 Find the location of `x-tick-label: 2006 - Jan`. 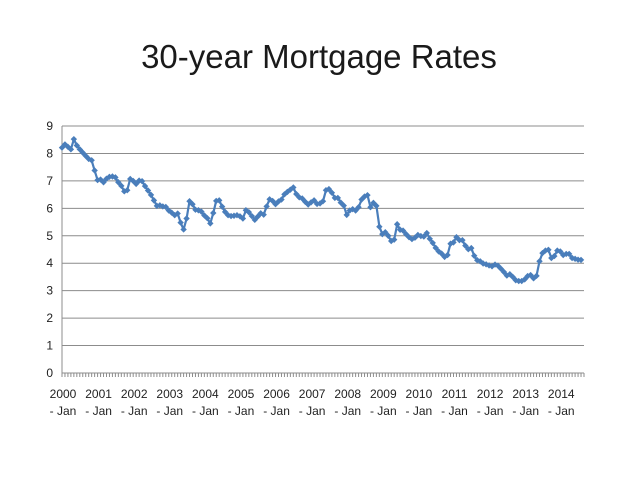

x-tick-label: 2006 - Jan is located at coordinates (276, 402).